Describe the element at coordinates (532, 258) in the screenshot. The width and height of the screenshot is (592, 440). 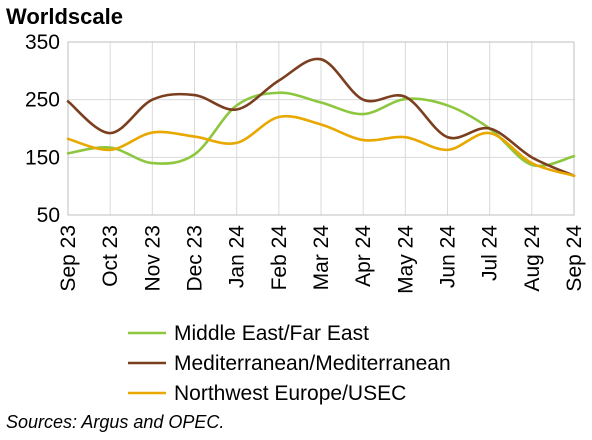
I see `x-tick-label: Aug 24` at that location.